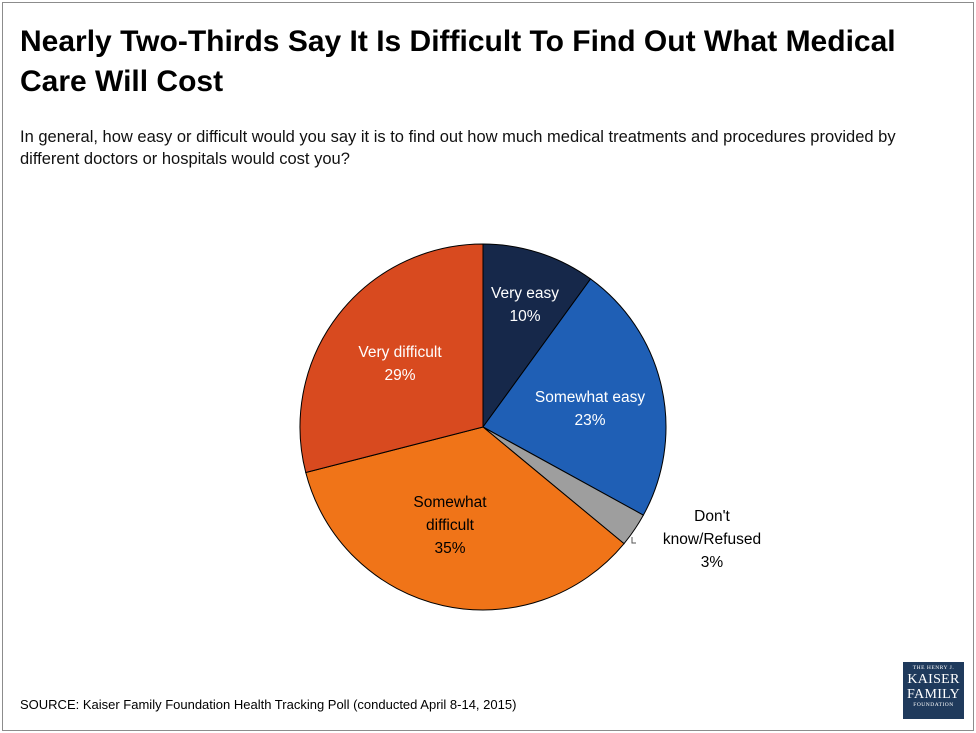 Image resolution: width=976 pixels, height=733 pixels. Describe the element at coordinates (450, 525) in the screenshot. I see `category-label-somewhat-difficult: difficult` at that location.